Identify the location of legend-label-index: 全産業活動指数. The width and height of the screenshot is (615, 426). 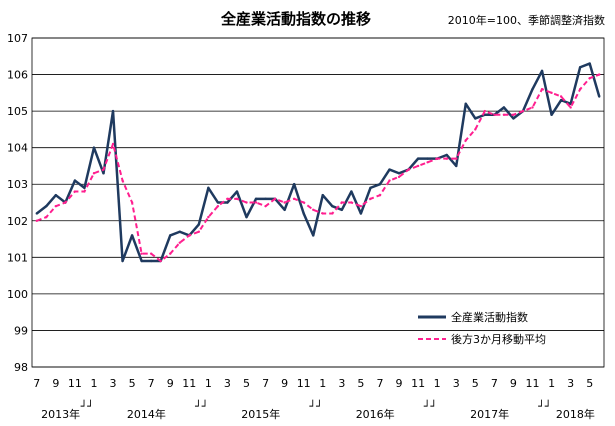
(489, 317).